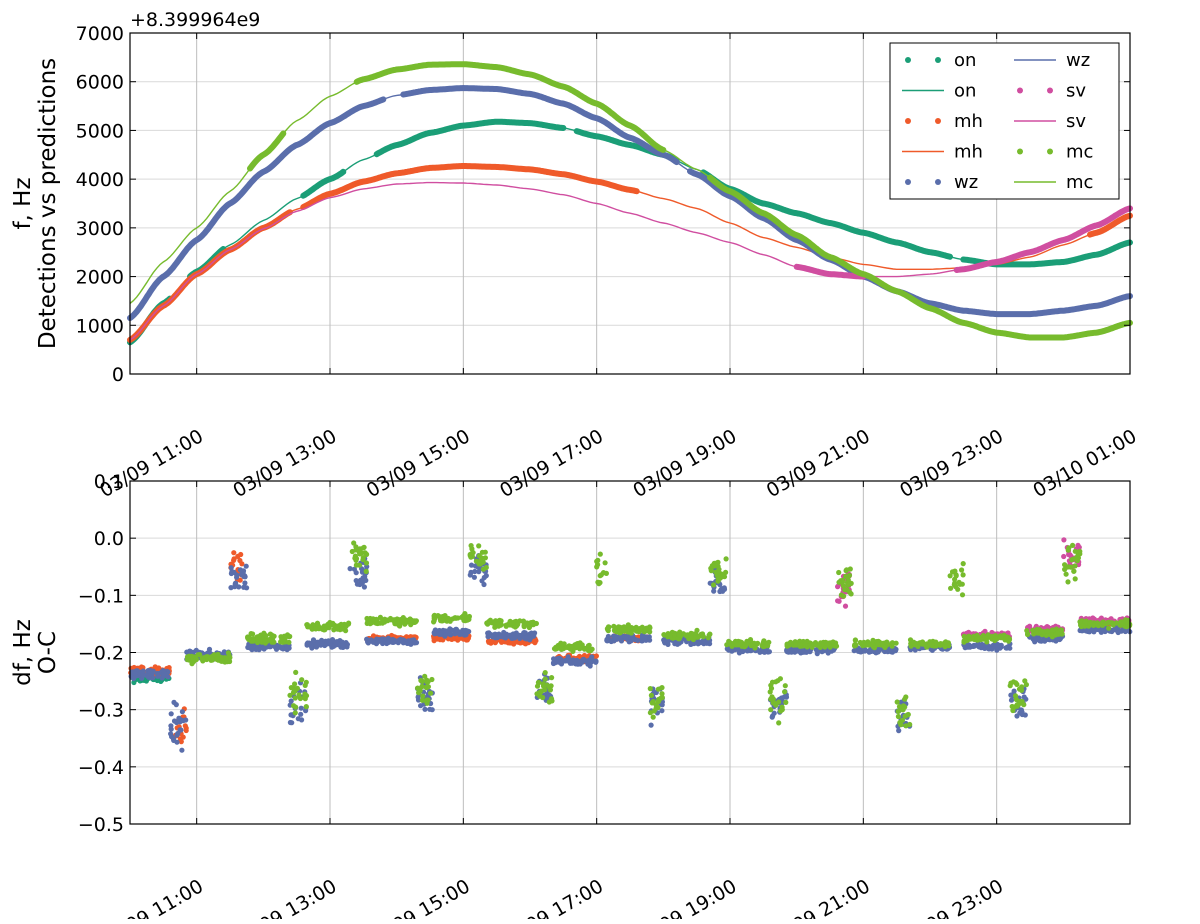 This screenshot has height=924, width=1200. Describe the element at coordinates (101, 711) in the screenshot. I see `bottom-ytick-label: −0.3` at that location.